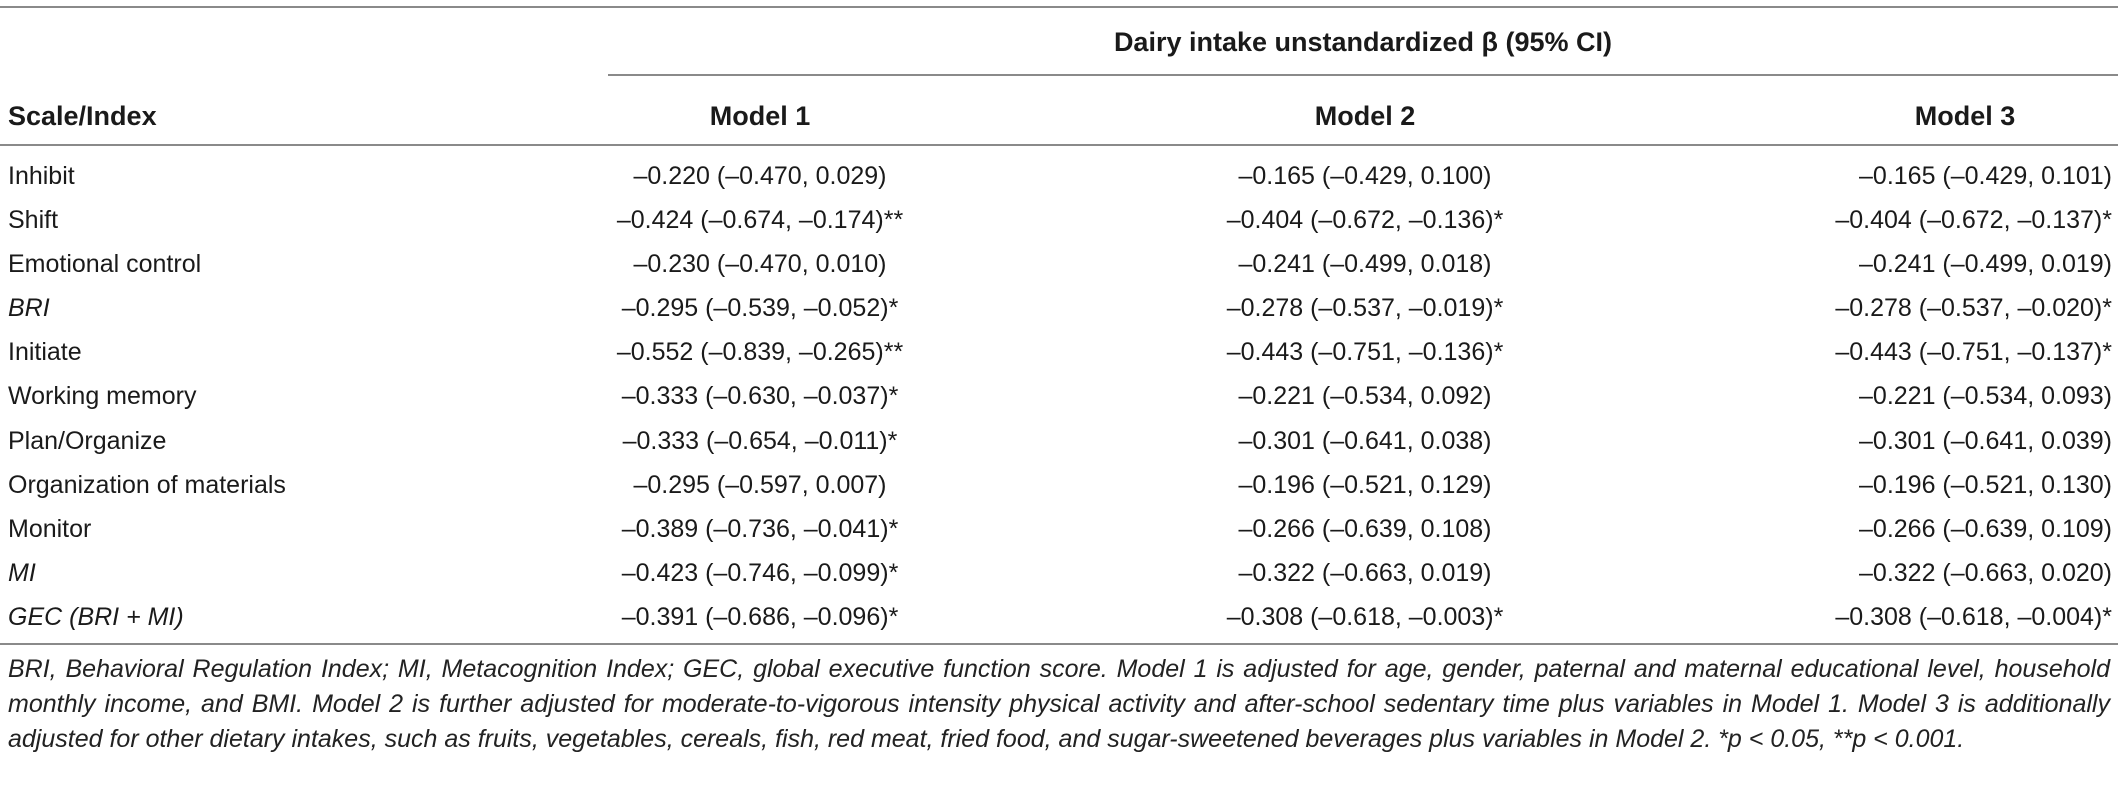 This screenshot has height=801, width=2118. I want to click on model-2-cell: –0.301 (–0.641, 0.038), so click(1365, 440).